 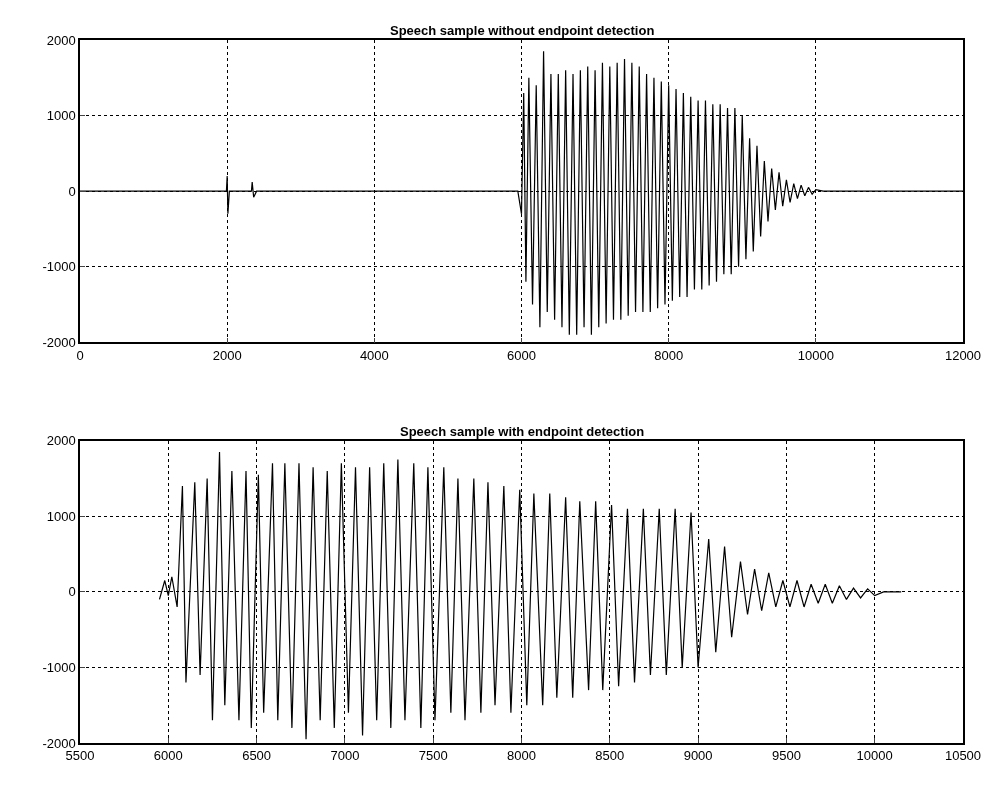 What do you see at coordinates (786, 756) in the screenshot?
I see `x-tick-label: 9500` at bounding box center [786, 756].